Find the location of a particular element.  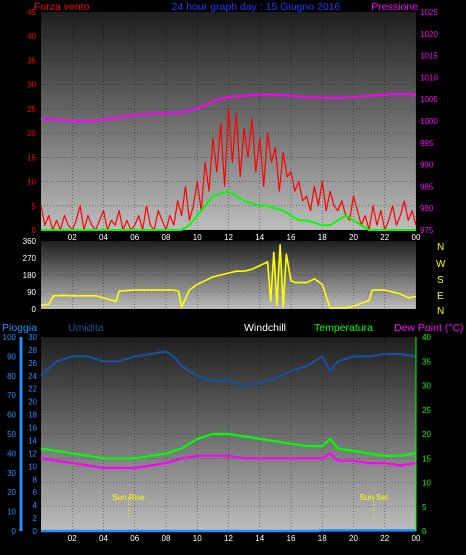

humidity-tick-label: 10 is located at coordinates (32, 466).